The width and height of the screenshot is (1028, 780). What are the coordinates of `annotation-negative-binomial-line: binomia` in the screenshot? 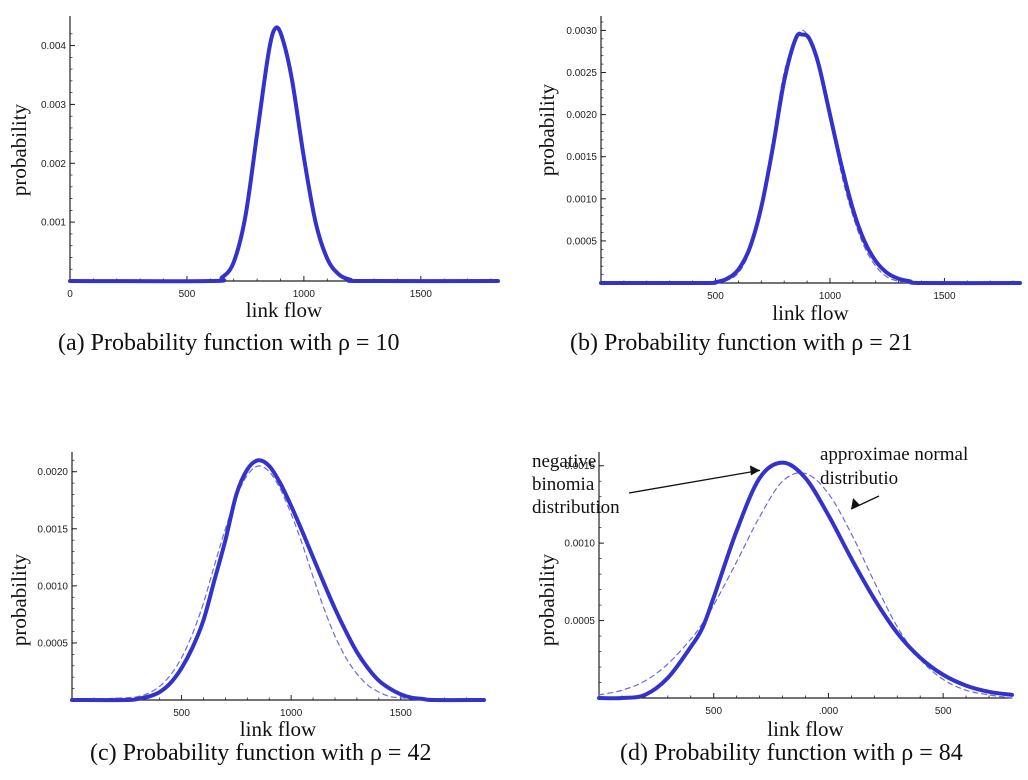 It's located at (563, 484).